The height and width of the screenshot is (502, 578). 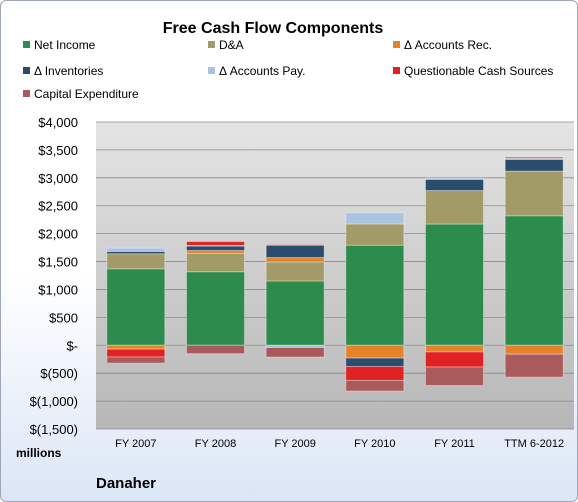 What do you see at coordinates (58, 206) in the screenshot?
I see `y-tick-label: $2,500` at bounding box center [58, 206].